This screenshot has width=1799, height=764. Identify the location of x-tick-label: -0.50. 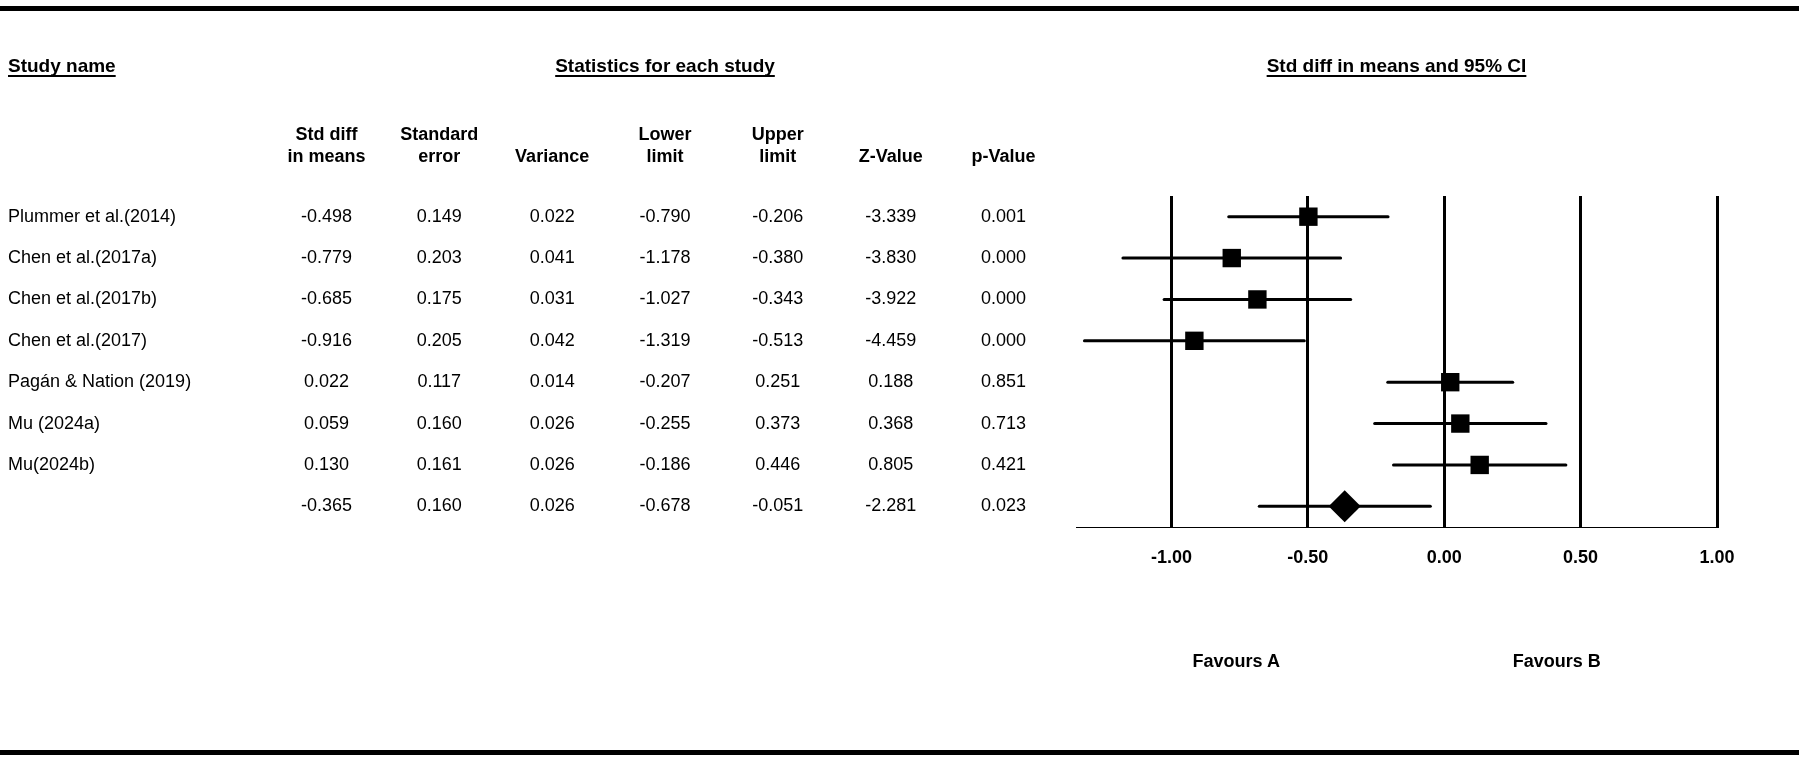
(1308, 556).